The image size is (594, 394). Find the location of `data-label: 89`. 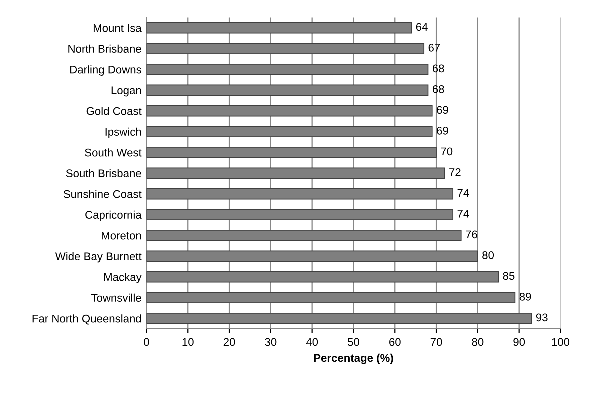

data-label: 89 is located at coordinates (526, 296).